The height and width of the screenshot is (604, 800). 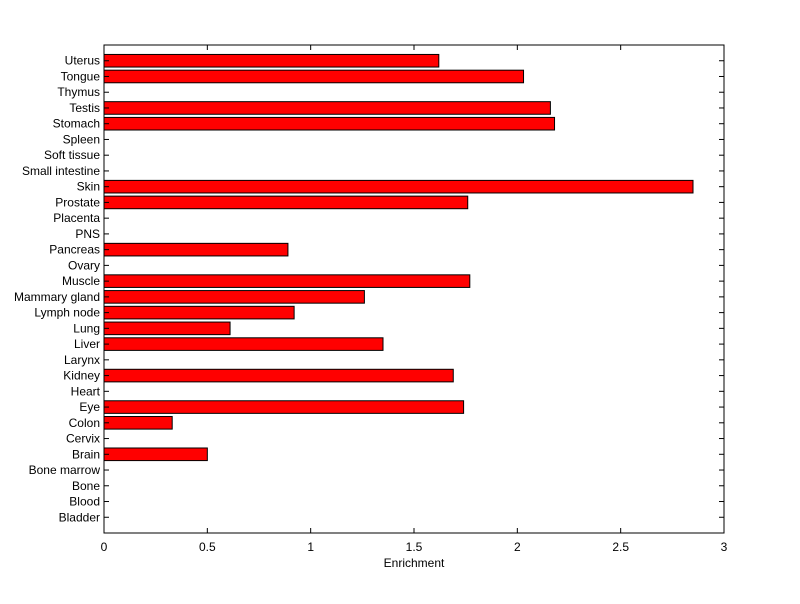 What do you see at coordinates (287, 281) in the screenshot?
I see `bar-muscle` at bounding box center [287, 281].